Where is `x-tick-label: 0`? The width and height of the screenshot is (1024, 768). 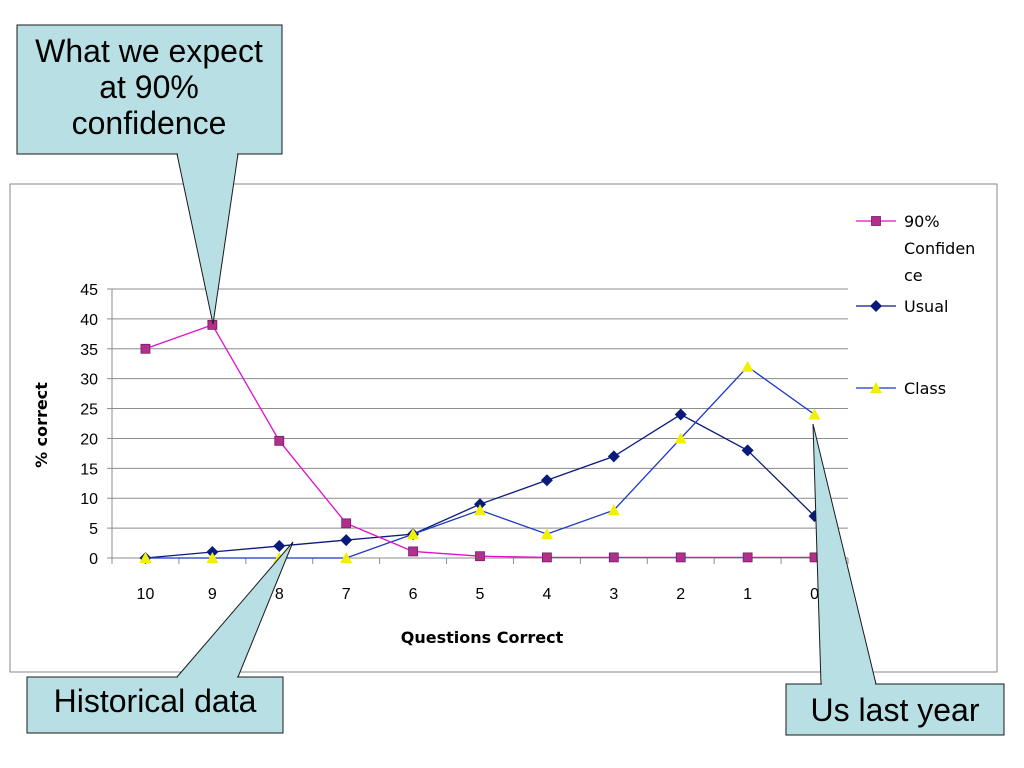
x-tick-label: 0 is located at coordinates (814, 594).